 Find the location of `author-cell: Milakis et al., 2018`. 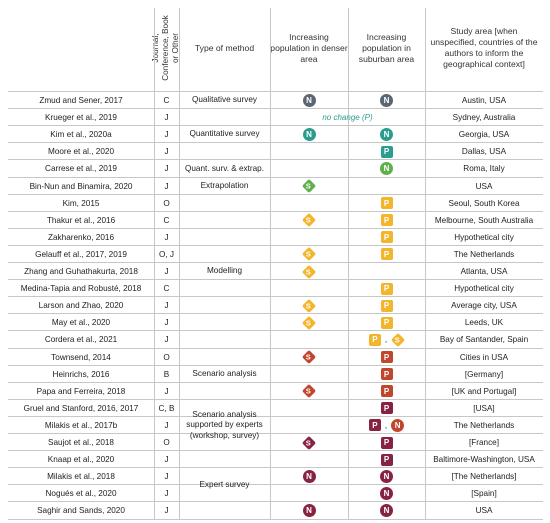

author-cell: Milakis et al., 2018 is located at coordinates (81, 477).